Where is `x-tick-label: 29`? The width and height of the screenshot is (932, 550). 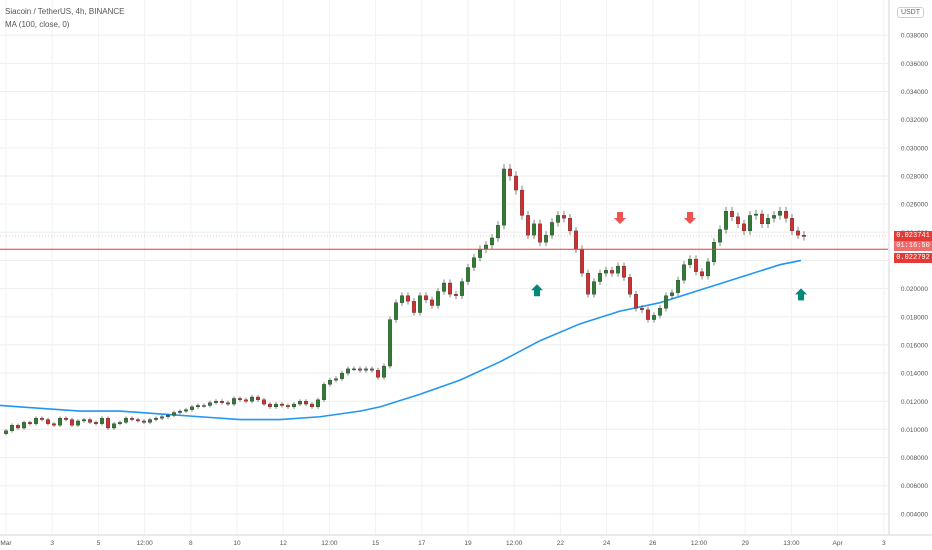 x-tick-label: 29 is located at coordinates (746, 543).